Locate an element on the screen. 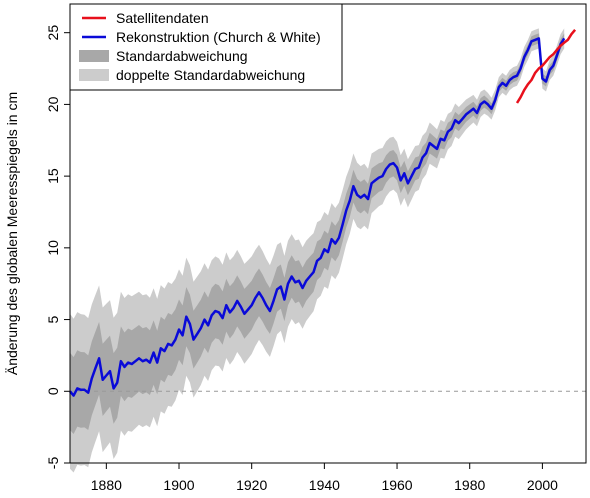  legend-label: Satellitendaten is located at coordinates (162, 18).